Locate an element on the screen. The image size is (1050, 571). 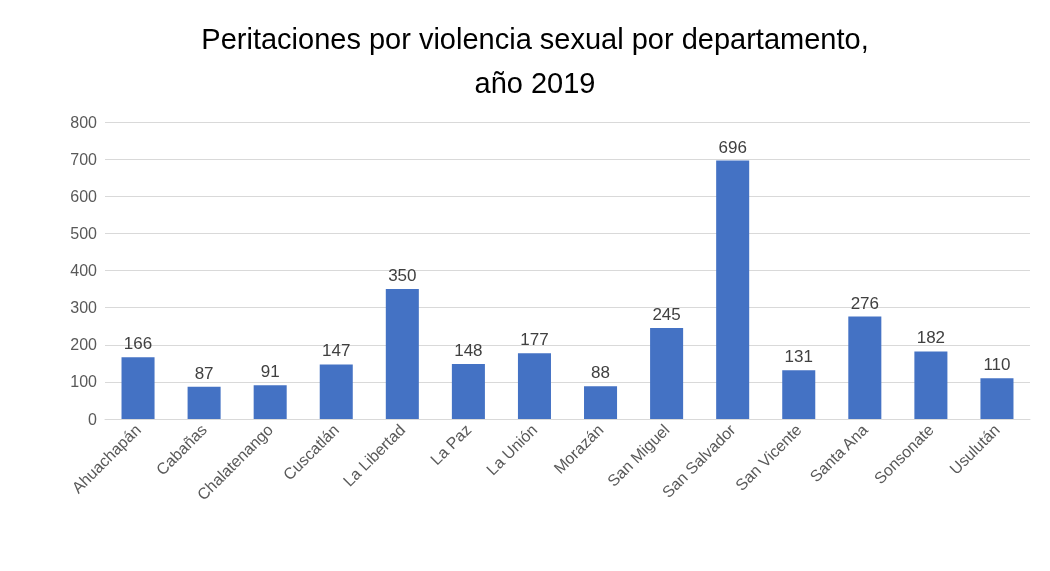
y-tick-label: 300 is located at coordinates (84, 308).